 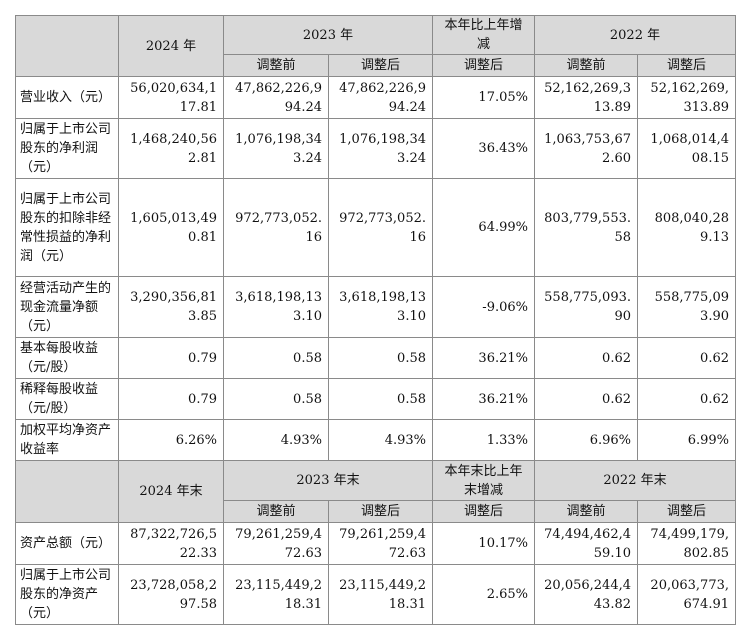 What do you see at coordinates (171, 307) in the screenshot?
I see `value-2024: 3,290,356,813.85` at bounding box center [171, 307].